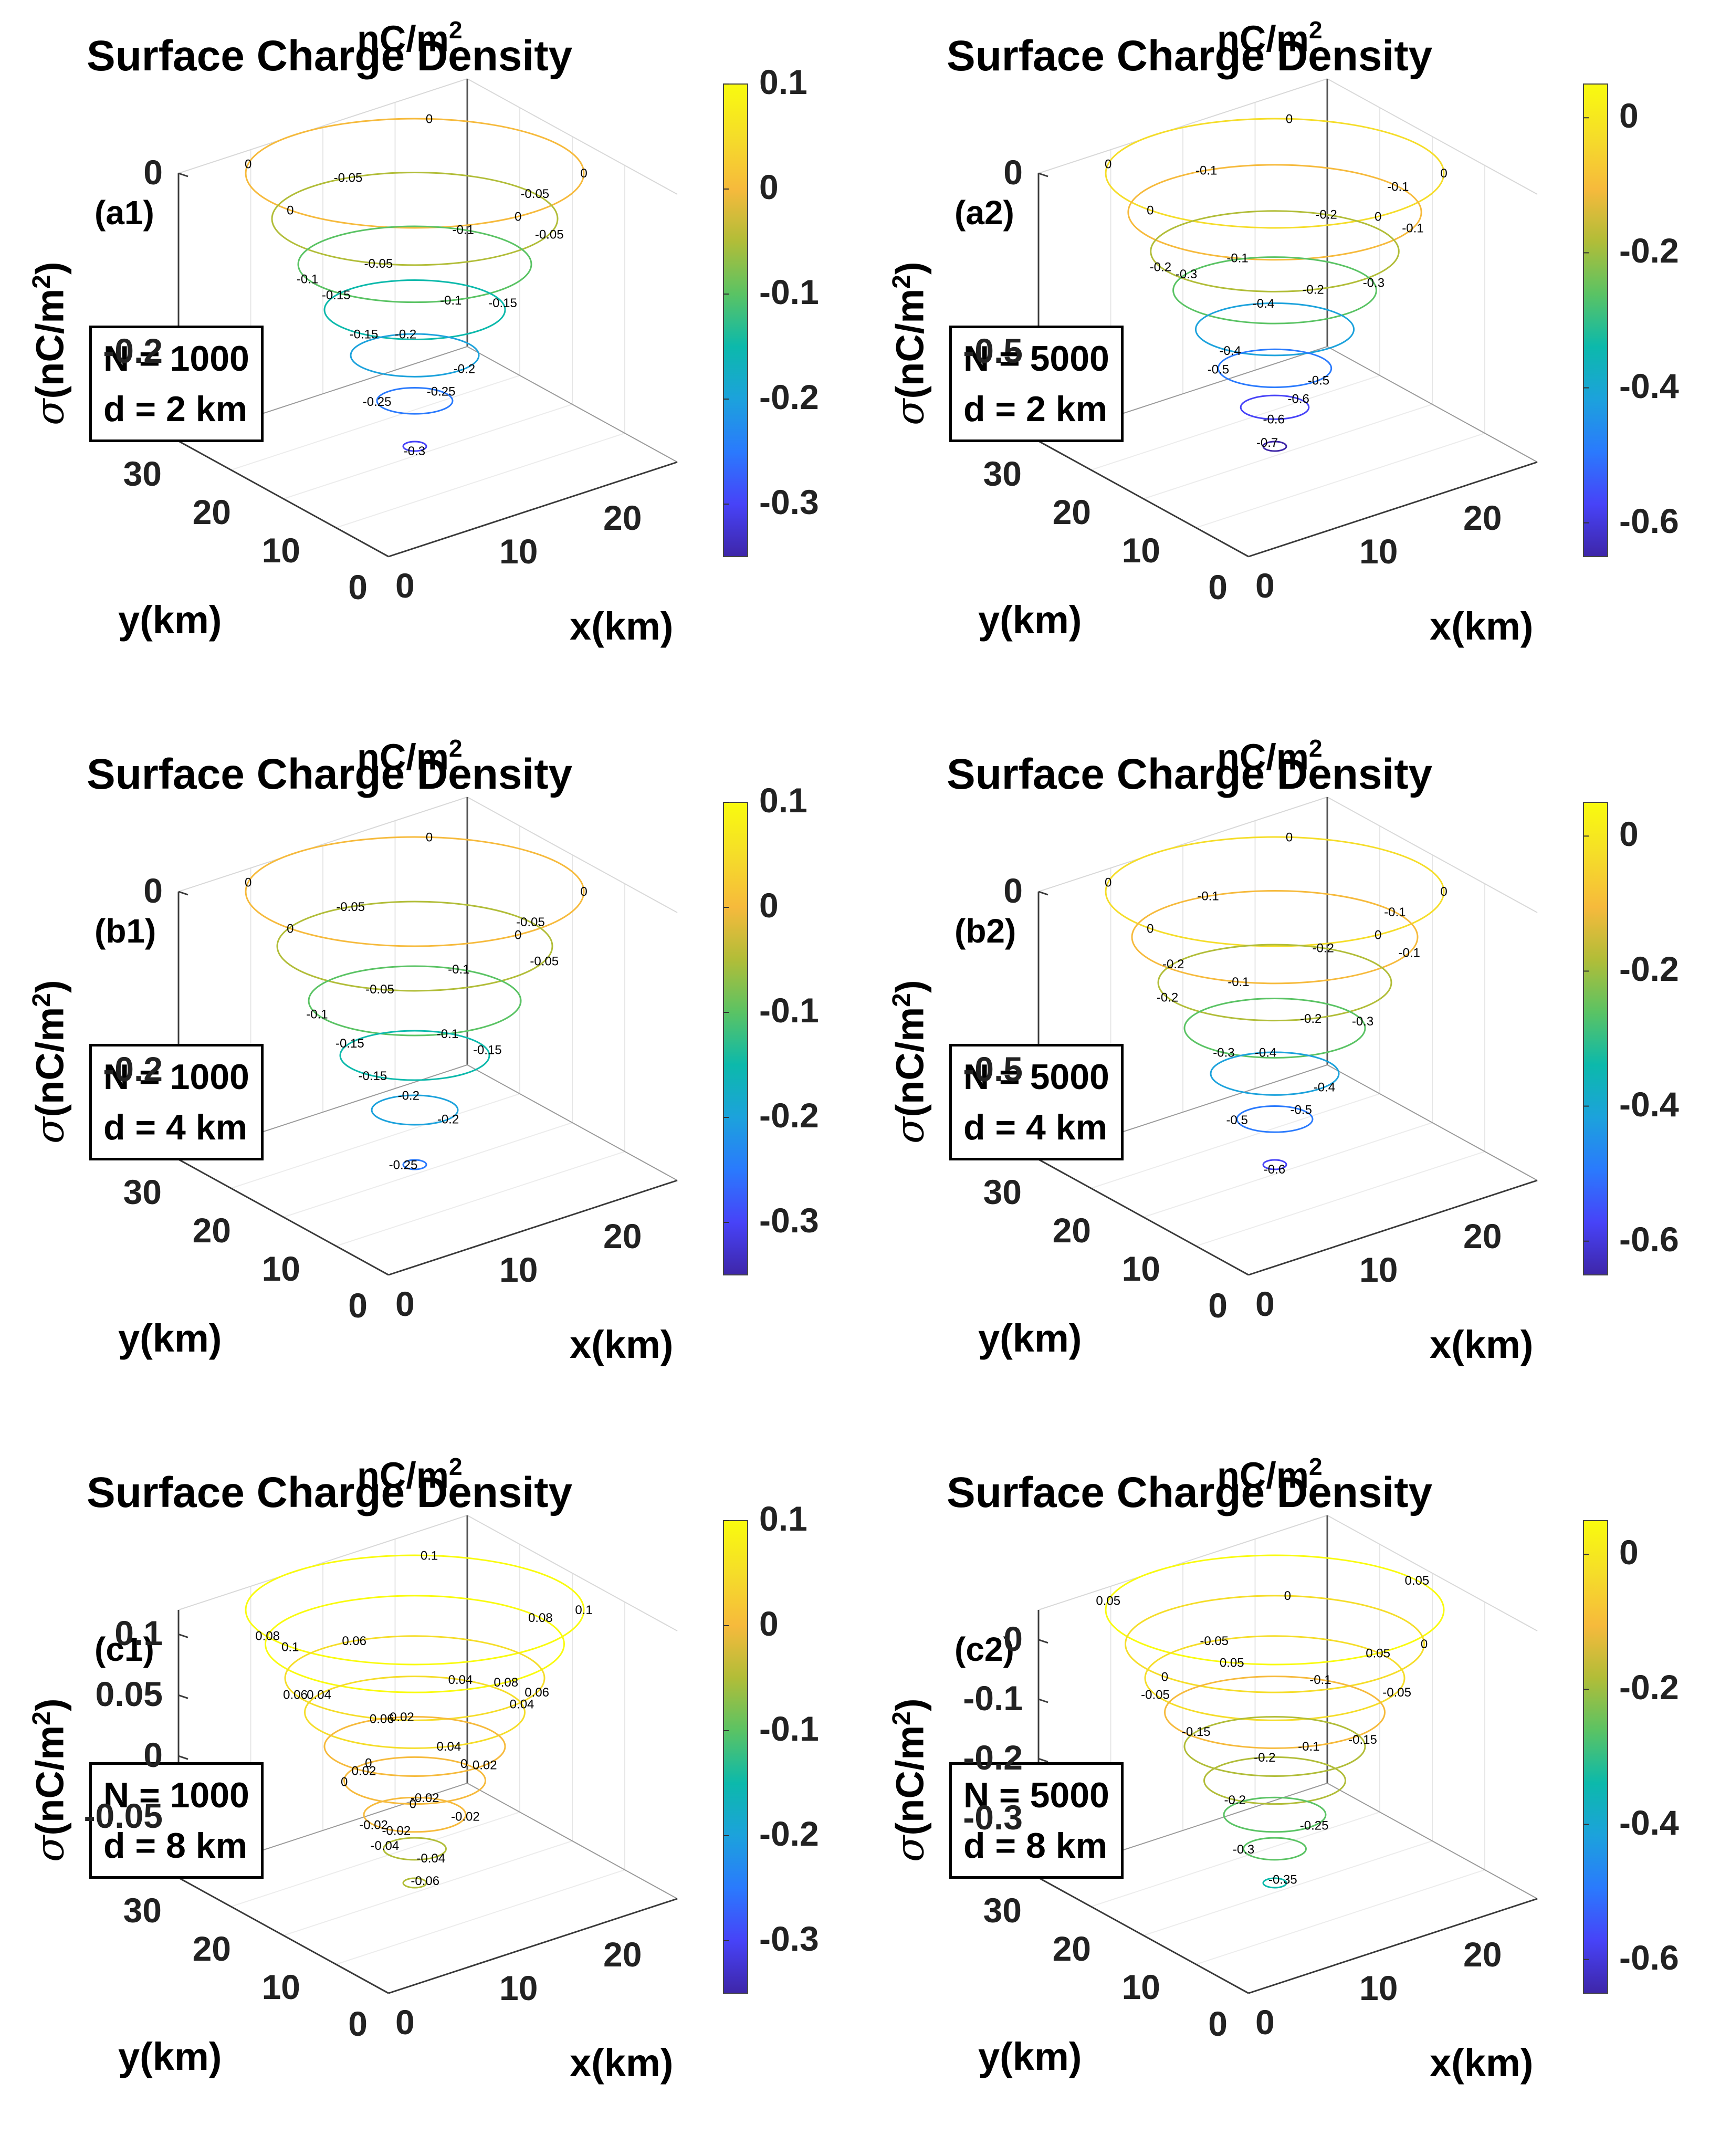  I want to click on x-axis-line, so click(1393, 1227).